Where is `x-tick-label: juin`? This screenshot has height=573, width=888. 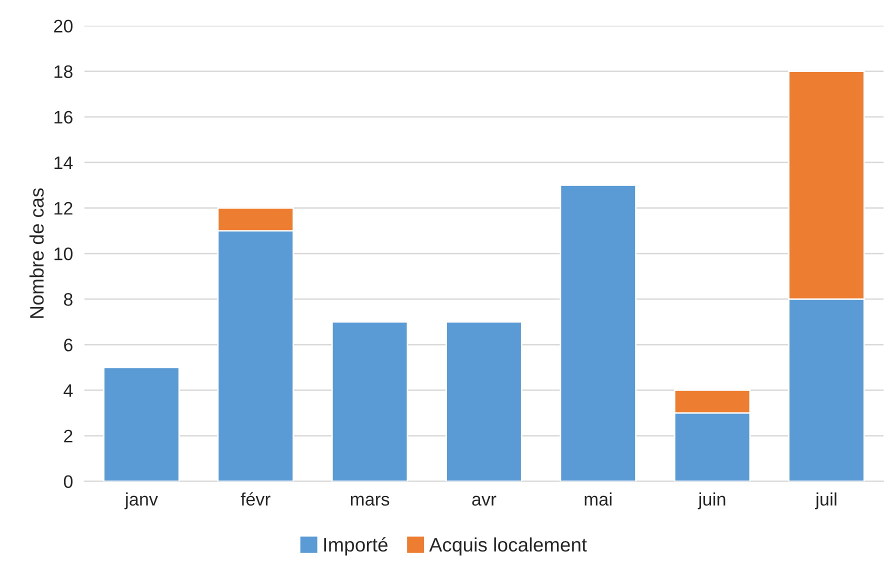
x-tick-label: juin is located at coordinates (712, 501).